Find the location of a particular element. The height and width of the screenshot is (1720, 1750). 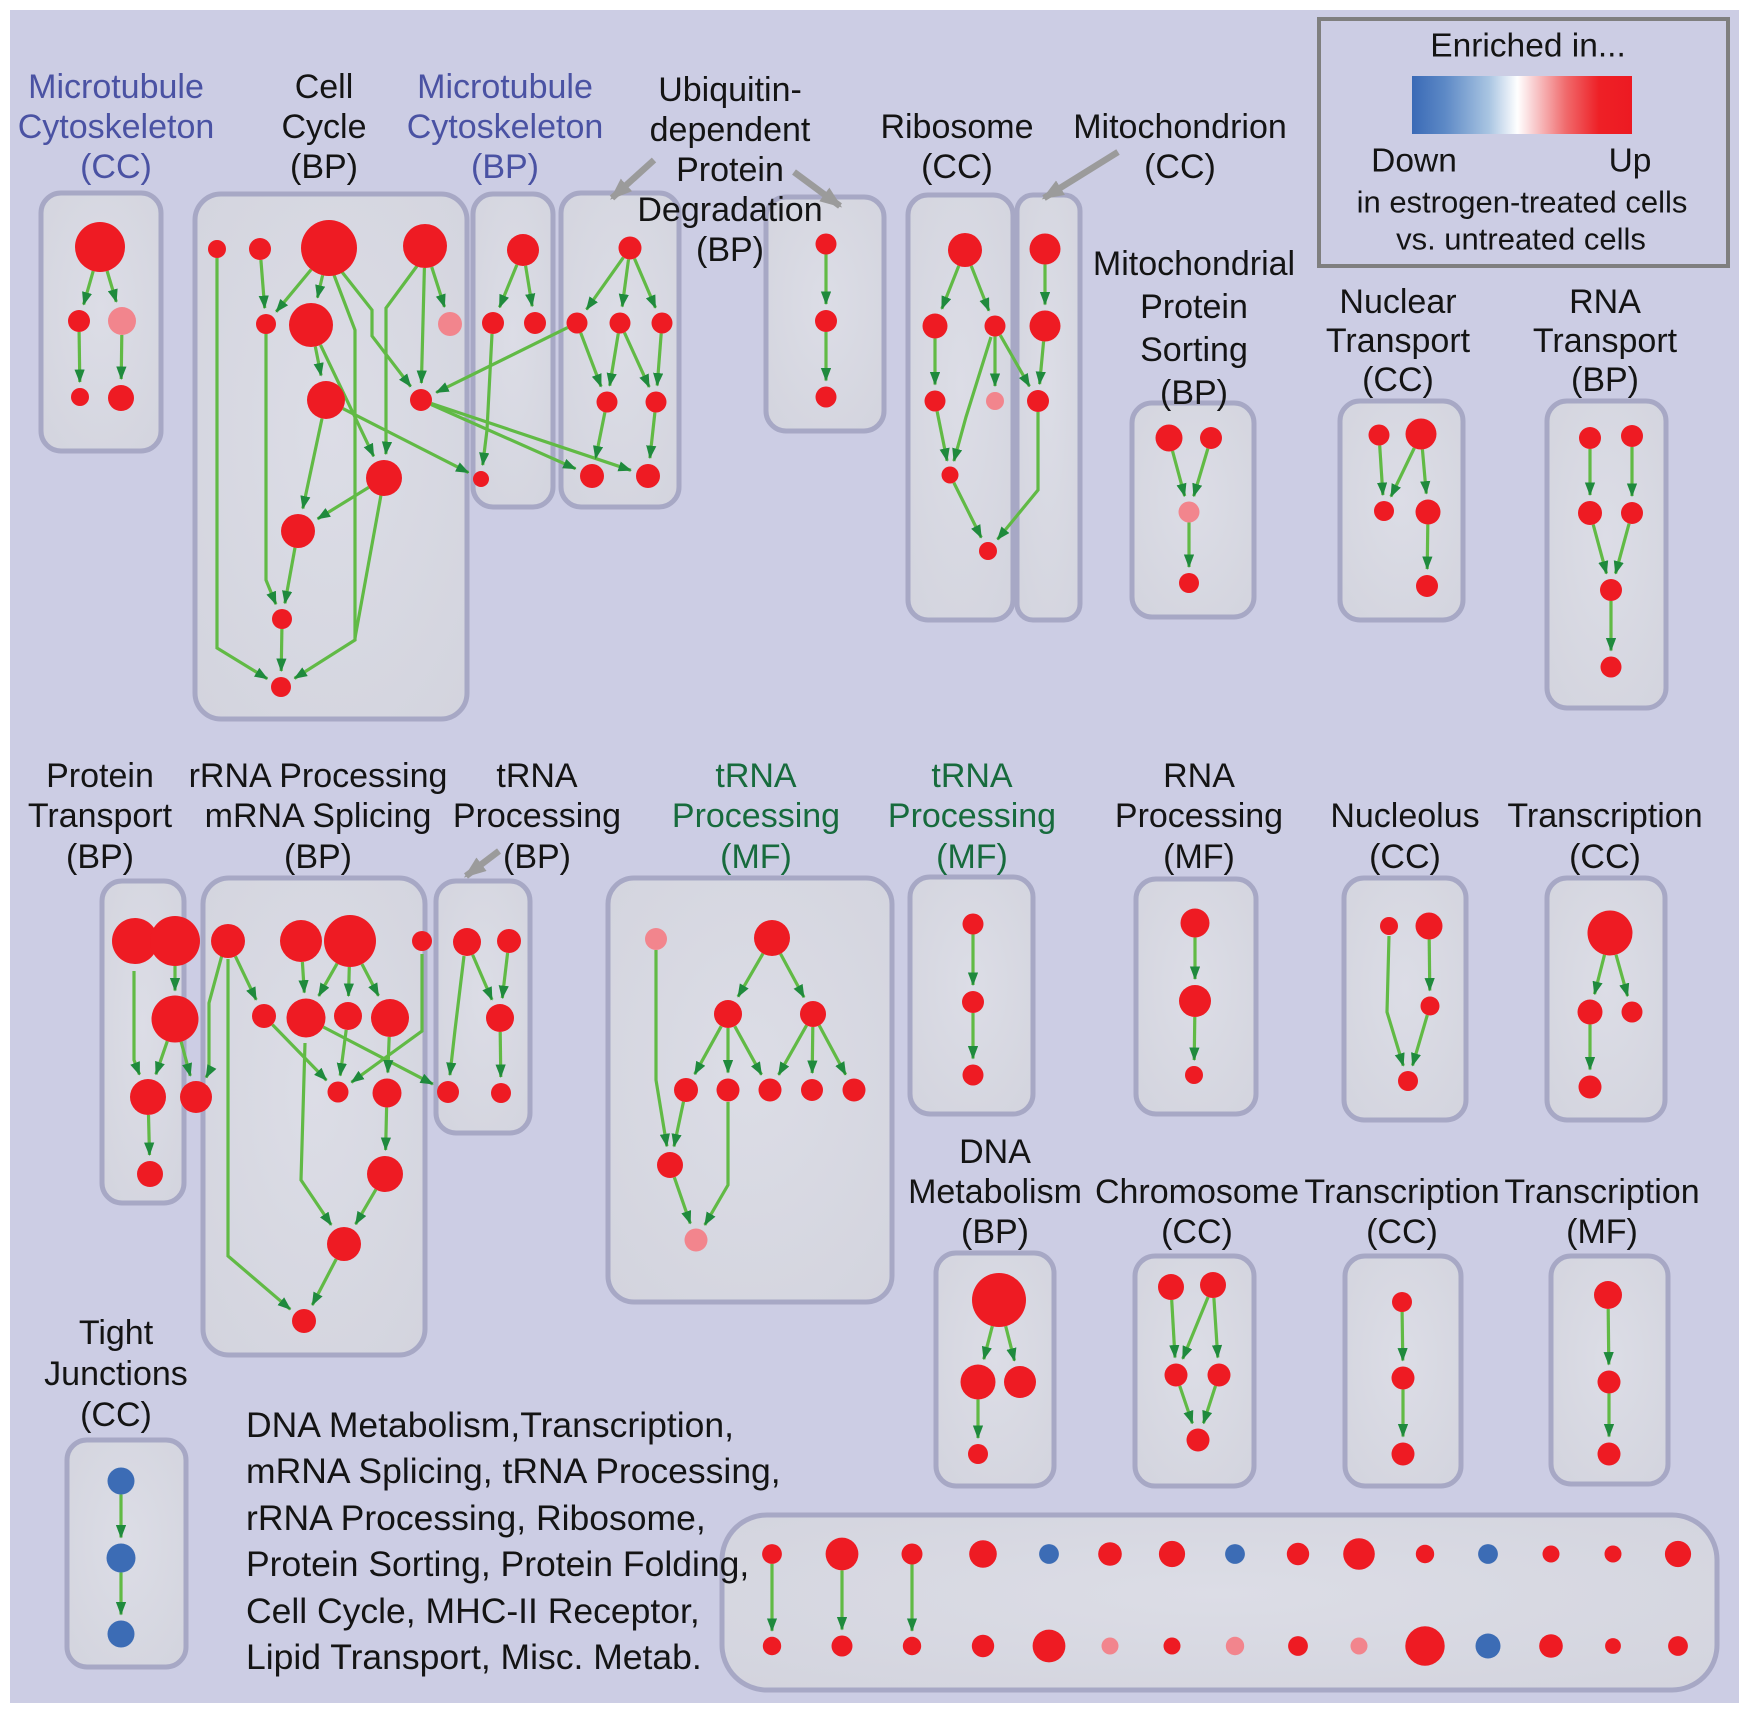

svg-text:mRNA Splicing, tRNA Processing: mRNA Splicing, tRNA Processing, is located at coordinates (513, 1471).